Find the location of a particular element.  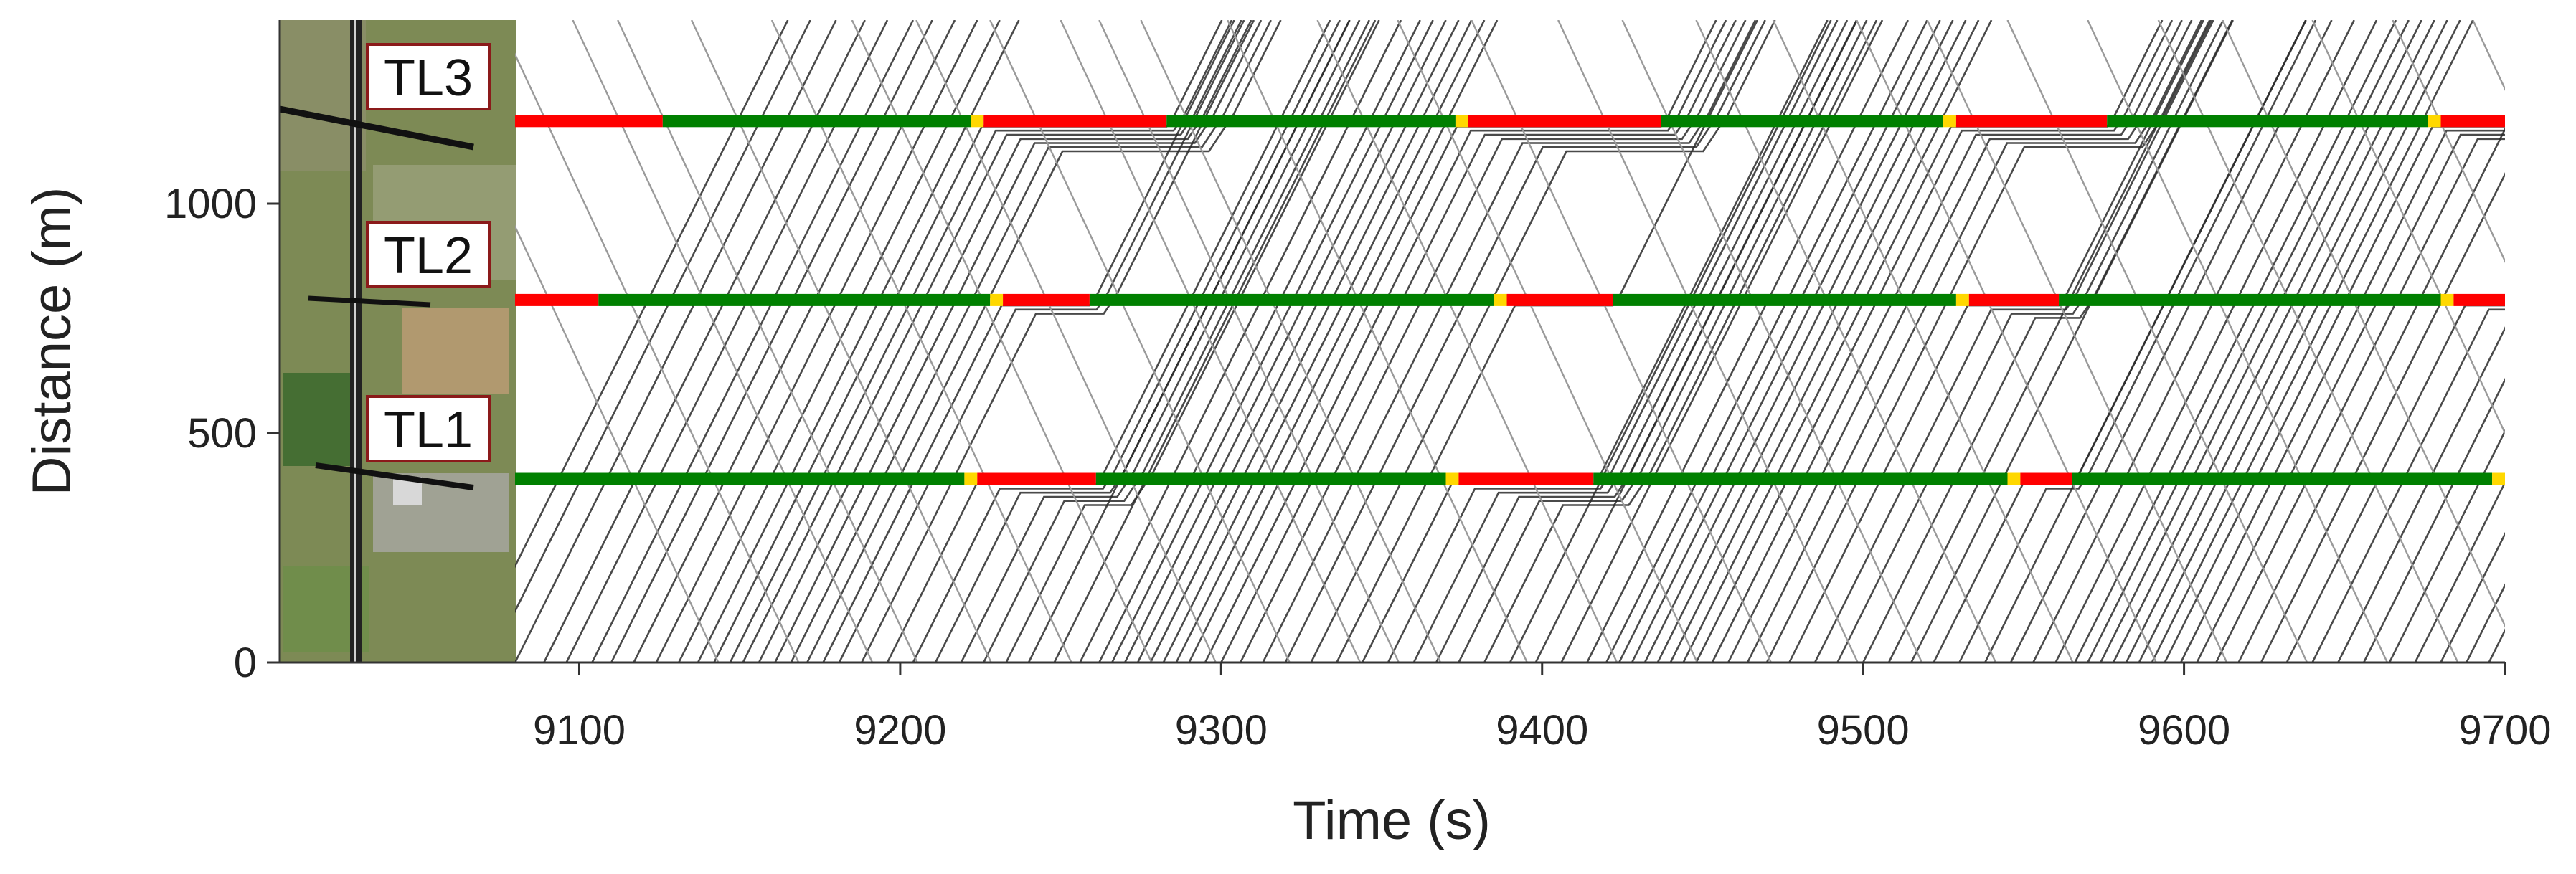

x-tick-label: 9300 is located at coordinates (1221, 730).